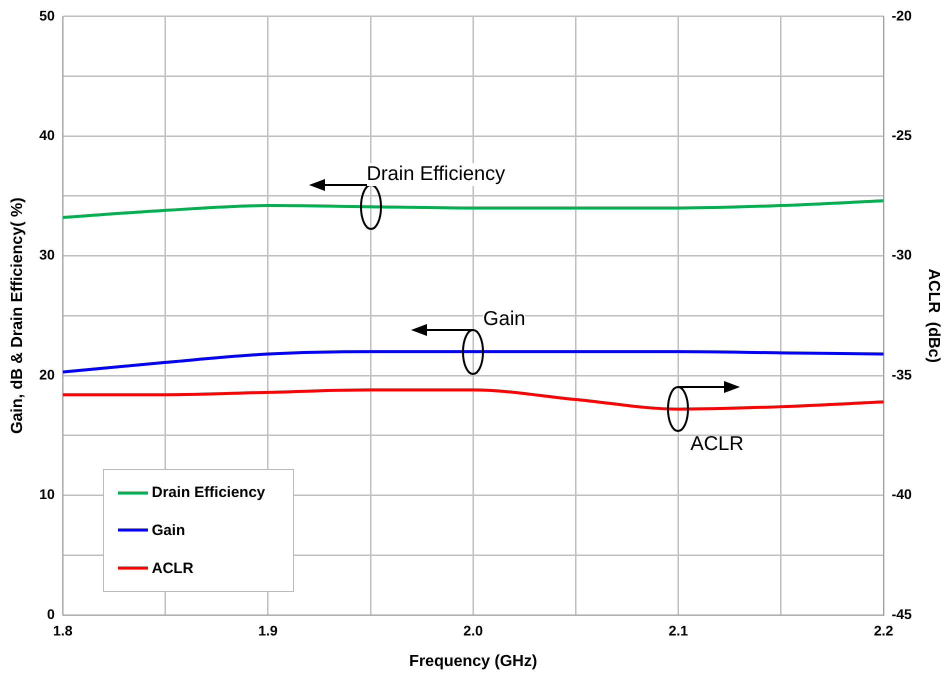 This screenshot has height=679, width=951. I want to click on y2-tick-label: -40, so click(902, 494).